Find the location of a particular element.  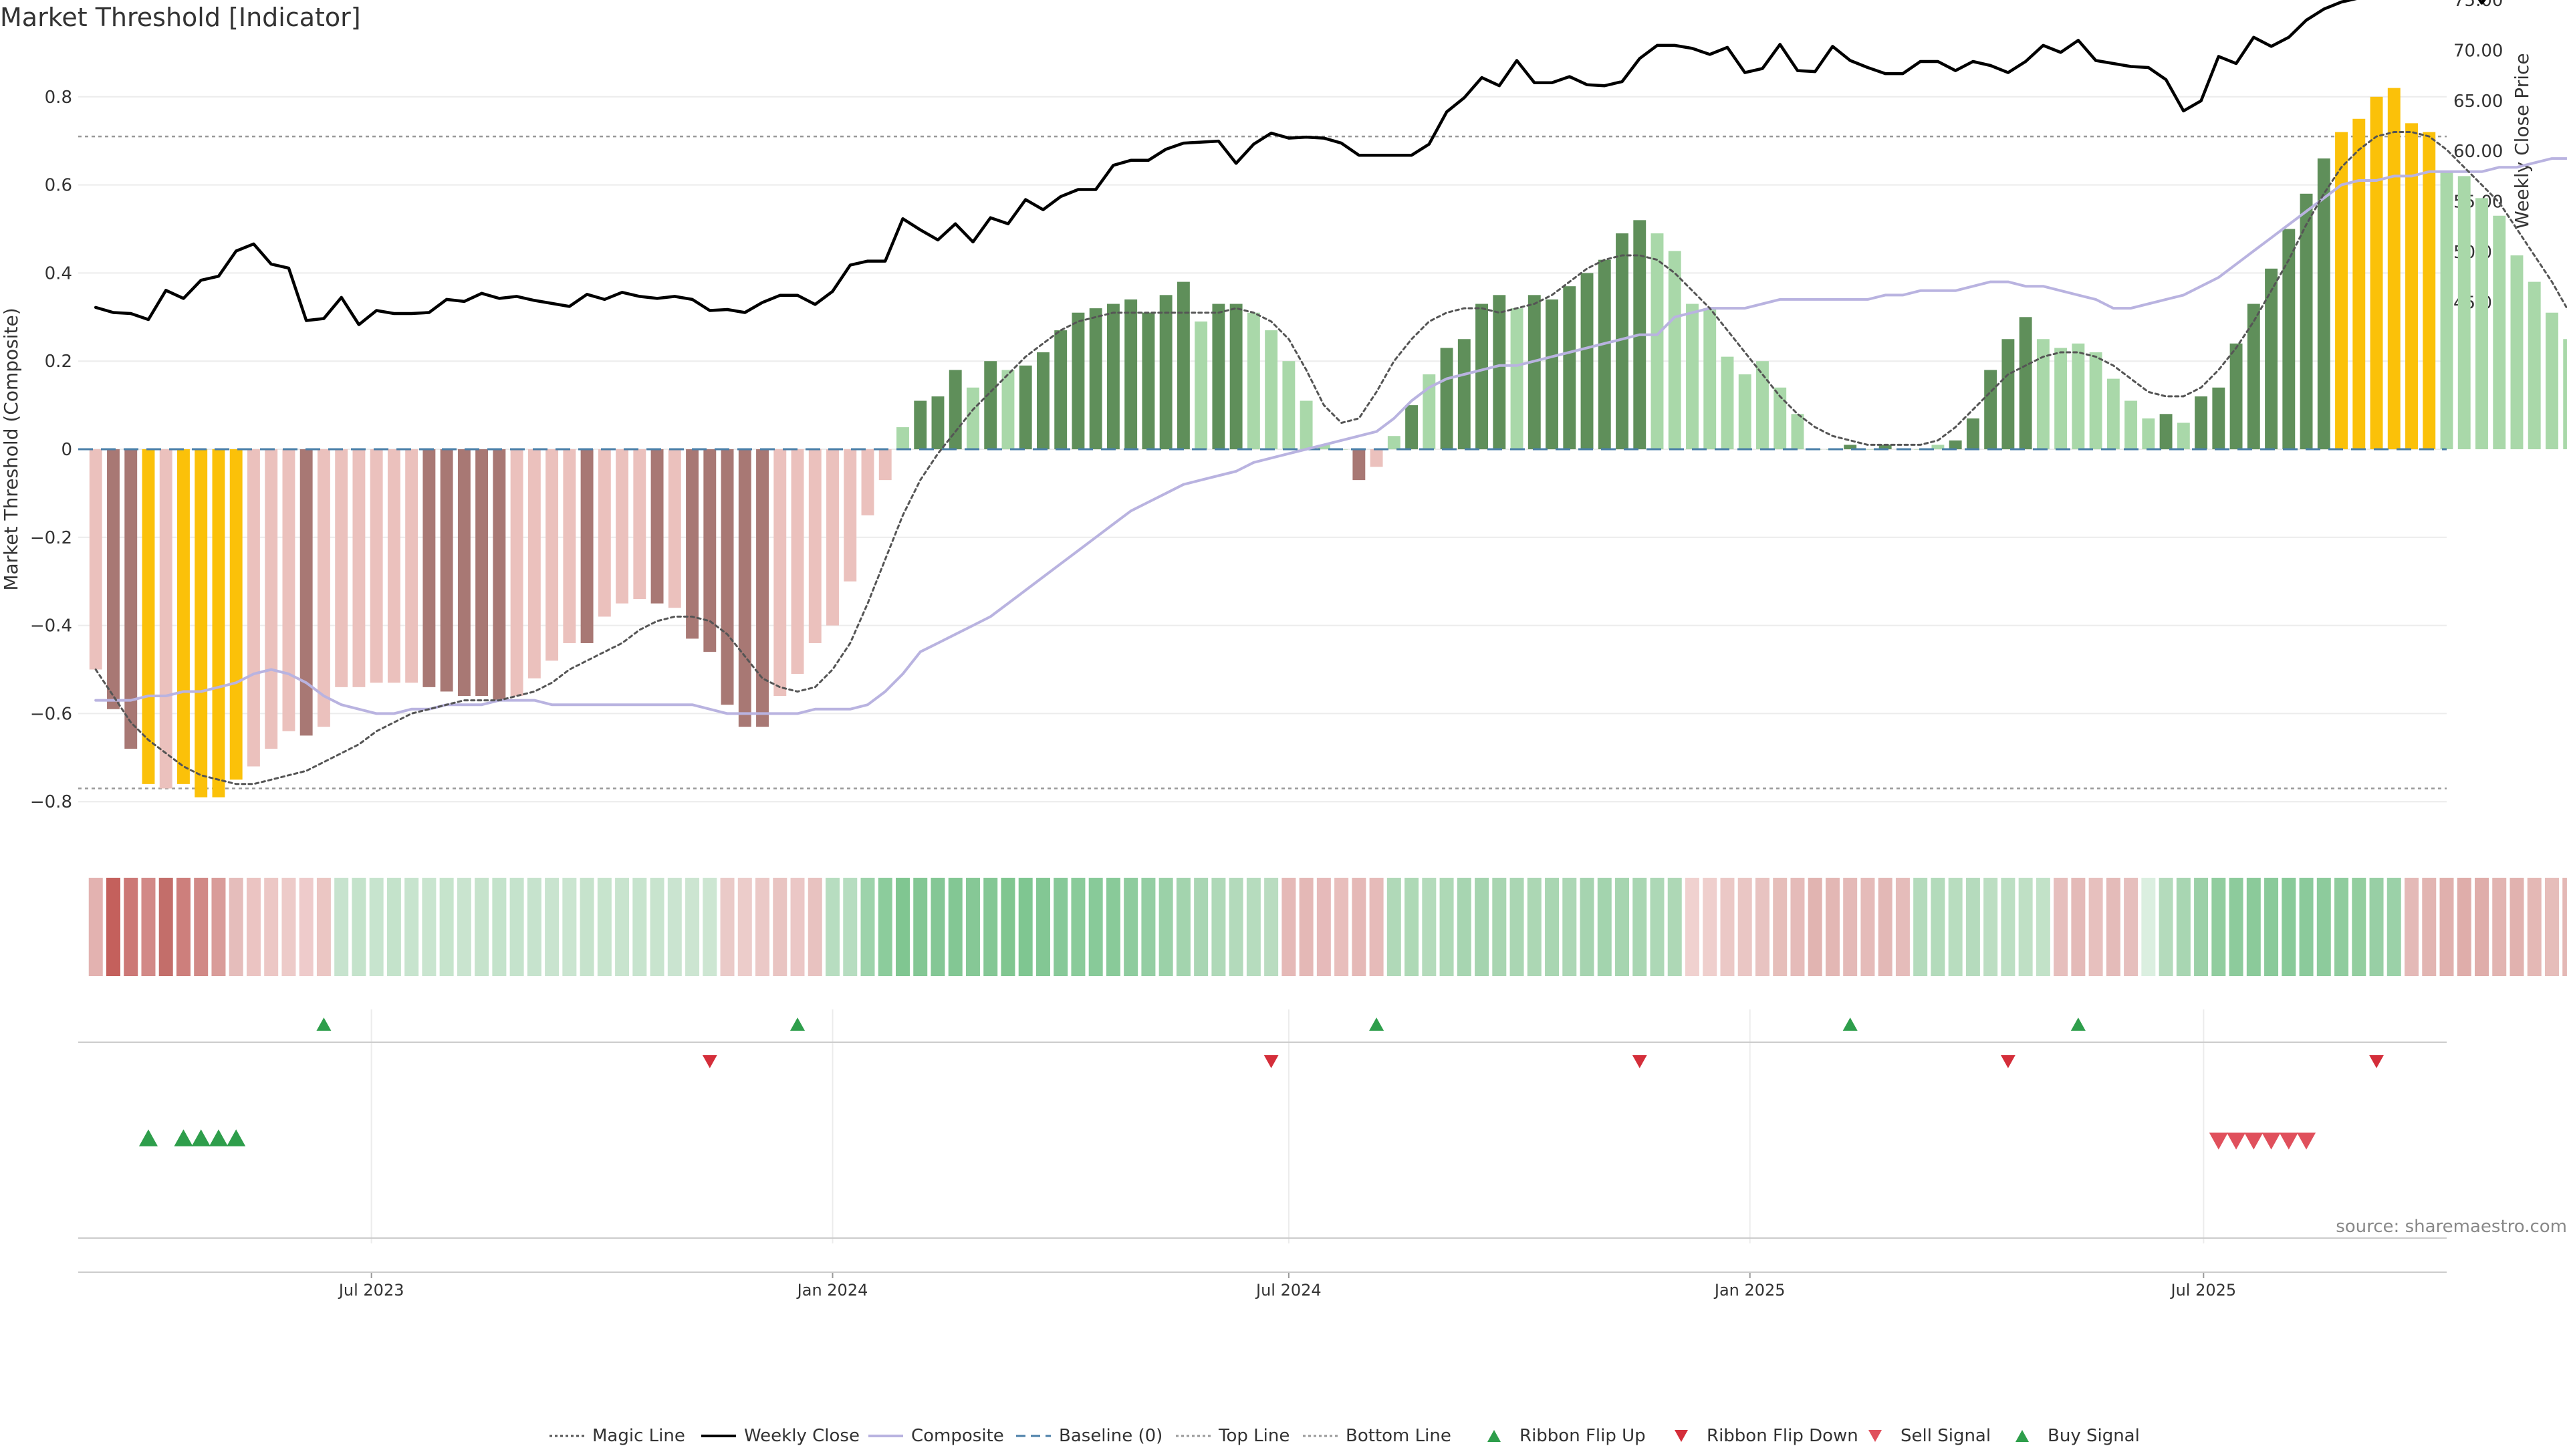

y-left-axis-label: Market Threshold (Composite) is located at coordinates (11, 449).